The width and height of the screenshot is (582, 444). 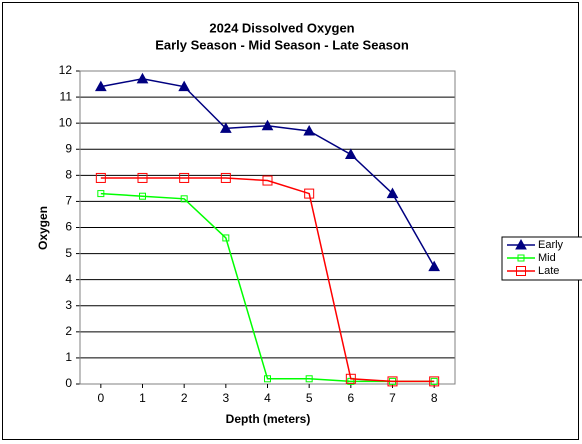 What do you see at coordinates (66, 122) in the screenshot?
I see `y-tick-label: 10` at bounding box center [66, 122].